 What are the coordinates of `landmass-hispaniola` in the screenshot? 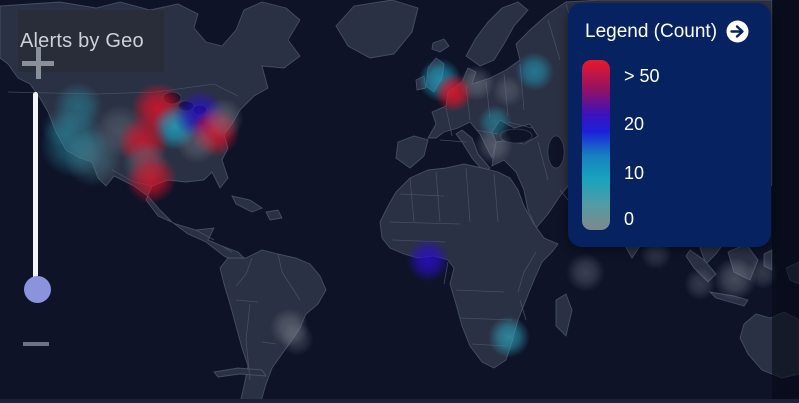 It's located at (274, 215).